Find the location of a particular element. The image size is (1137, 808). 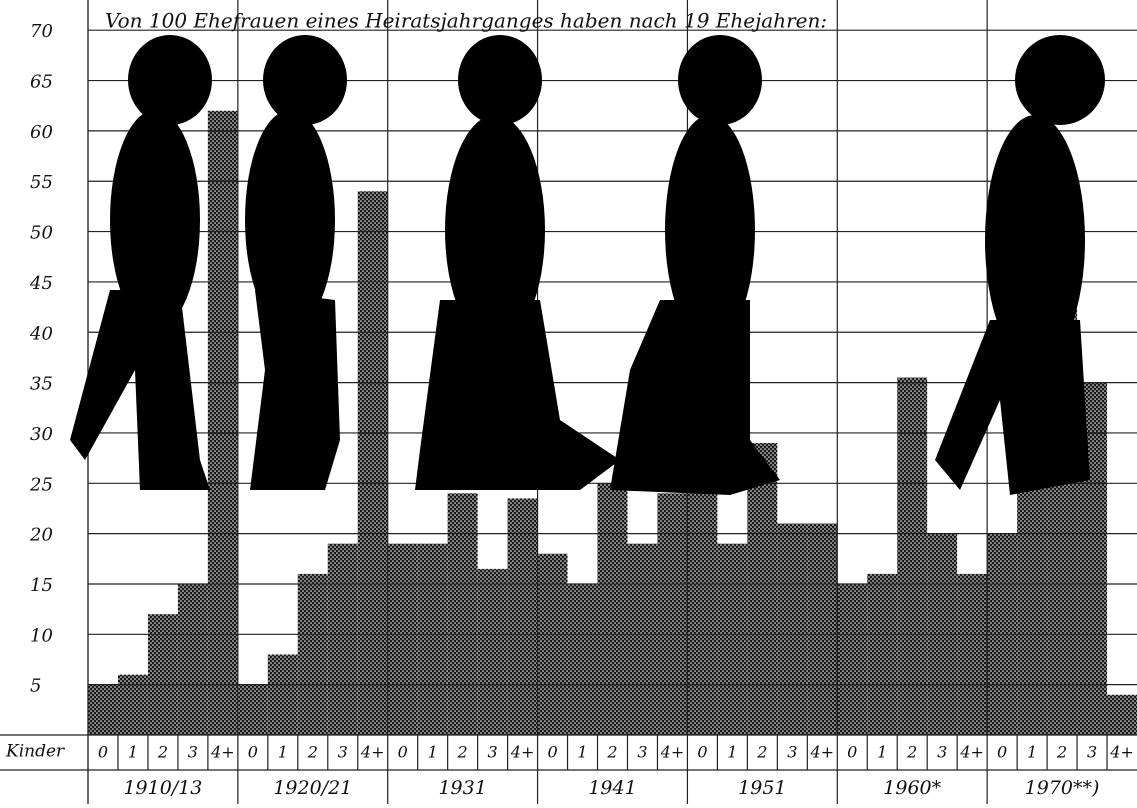

group-label: 1951 is located at coordinates (762, 788).